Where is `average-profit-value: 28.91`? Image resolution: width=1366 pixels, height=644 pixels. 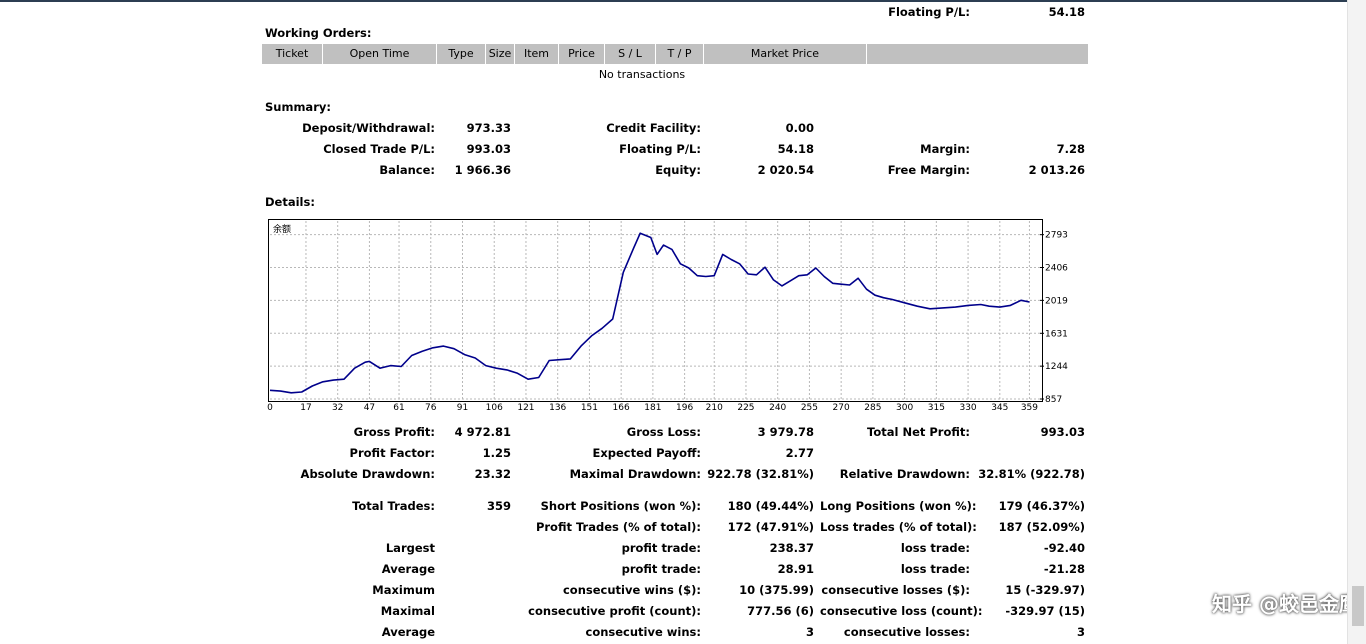
average-profit-value: 28.91 is located at coordinates (795, 569).